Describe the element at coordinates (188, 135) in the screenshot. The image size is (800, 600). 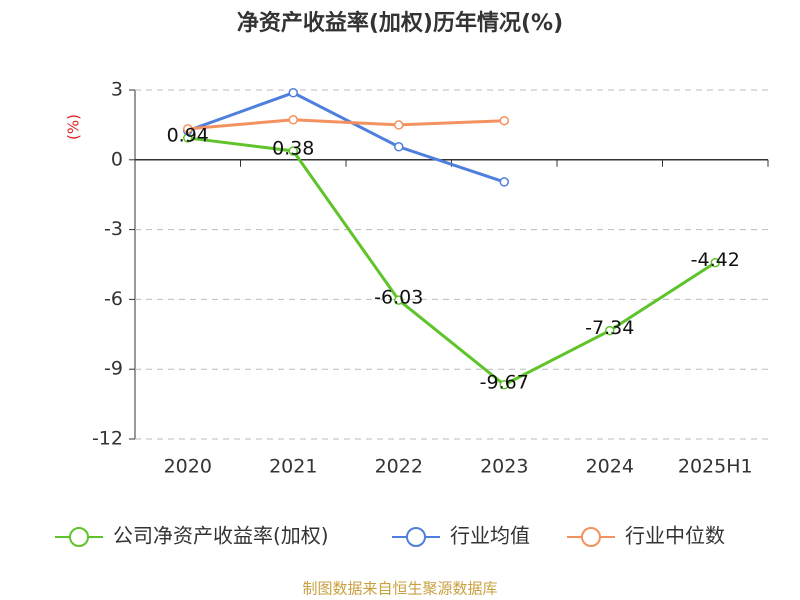
I see `data-label: 0.94` at that location.